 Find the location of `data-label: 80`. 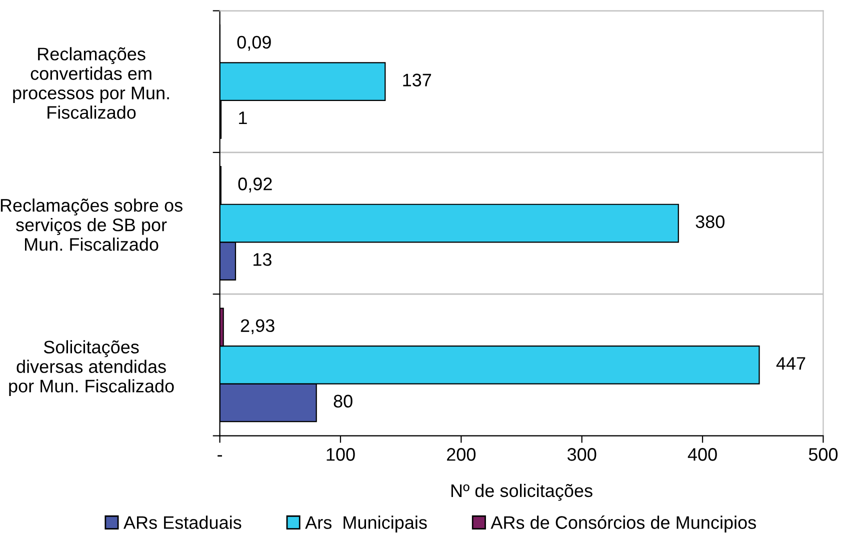

data-label: 80 is located at coordinates (343, 401).